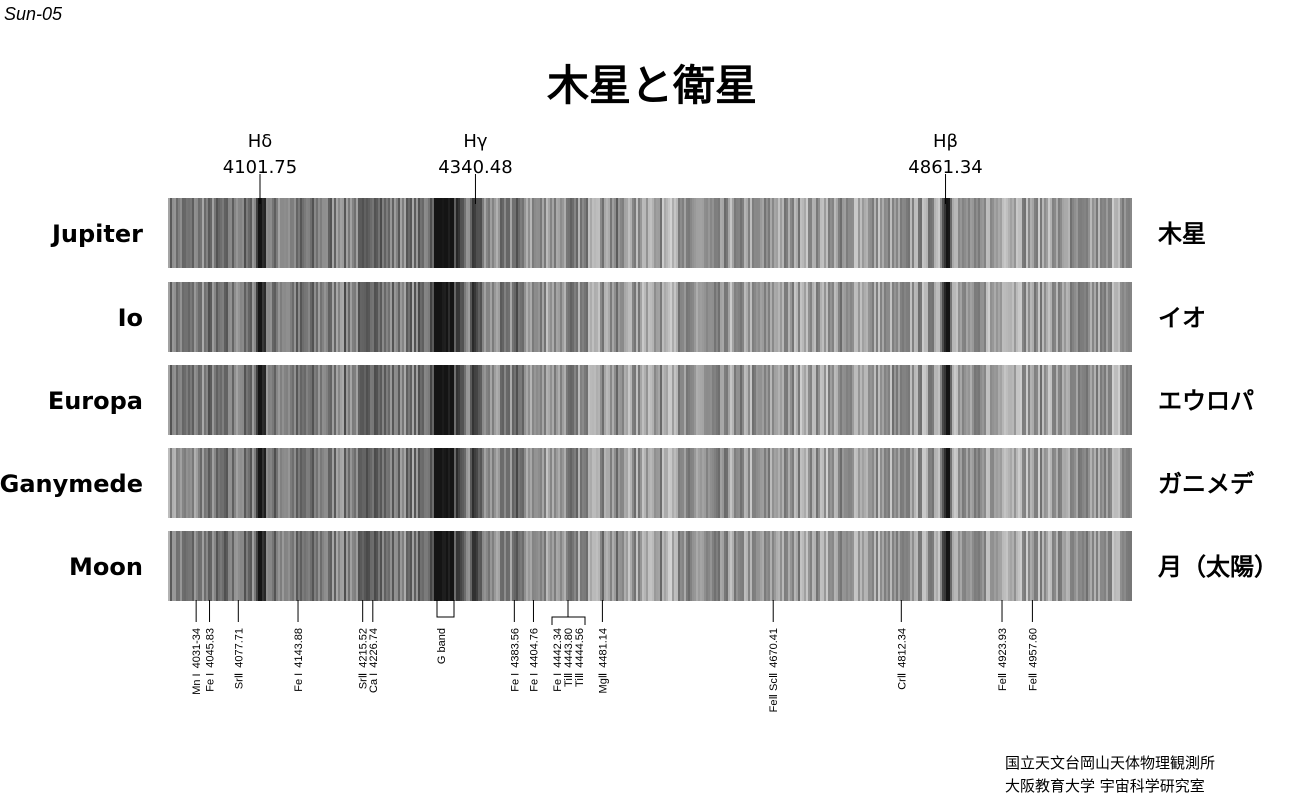 The width and height of the screenshot is (1300, 800). I want to click on spectrum-name-ja: ガニメデ, so click(1206, 484).